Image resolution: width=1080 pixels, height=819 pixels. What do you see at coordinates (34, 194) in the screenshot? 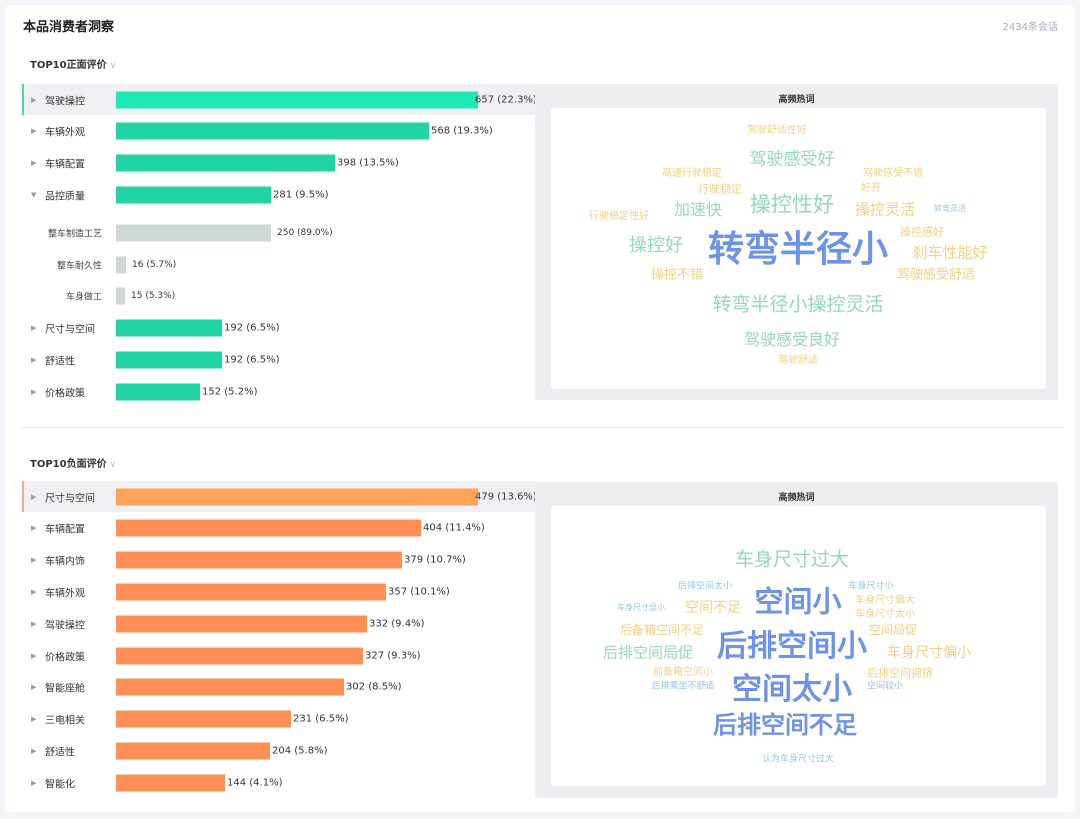
I see `caret-down-icon: ▼` at bounding box center [34, 194].